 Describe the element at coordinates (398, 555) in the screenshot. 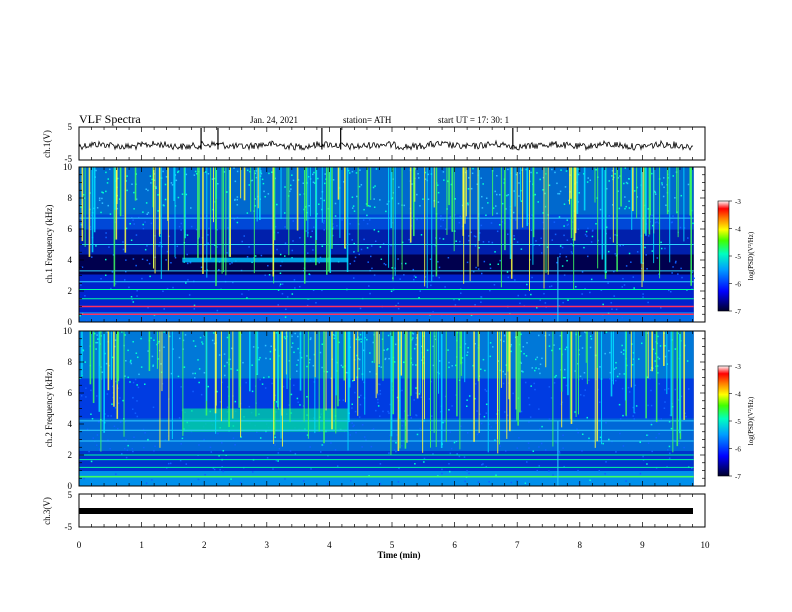

I see `x-axis-label: Time (min)` at that location.